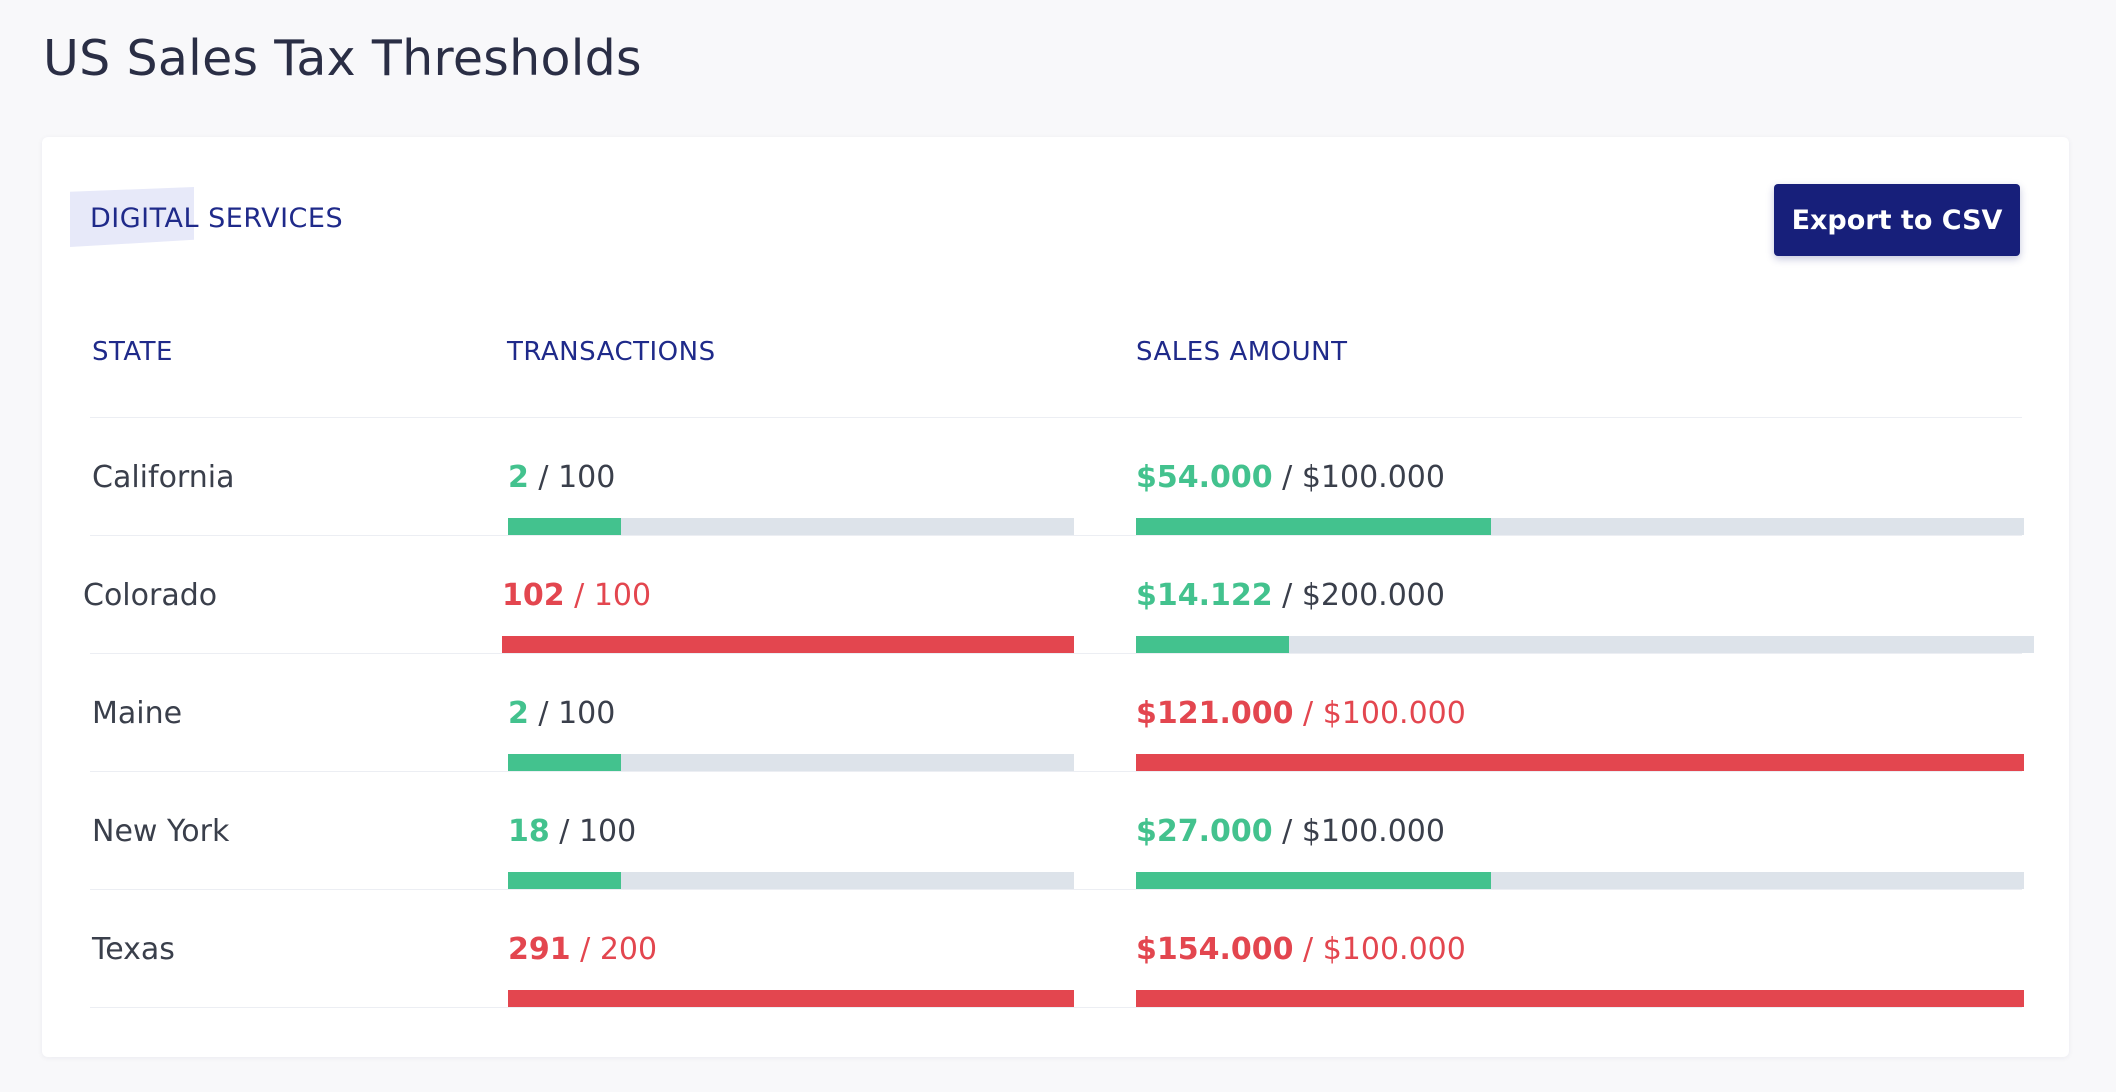  What do you see at coordinates (1290, 831) in the screenshot?
I see `sales-metric: $27.000 / $100.000` at bounding box center [1290, 831].